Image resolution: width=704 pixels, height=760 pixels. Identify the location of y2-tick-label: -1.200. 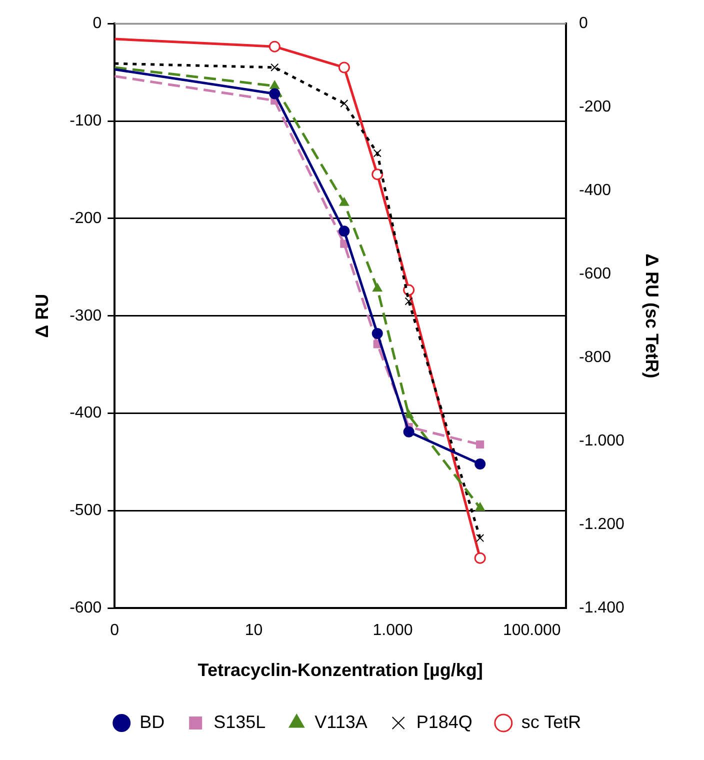
(601, 525).